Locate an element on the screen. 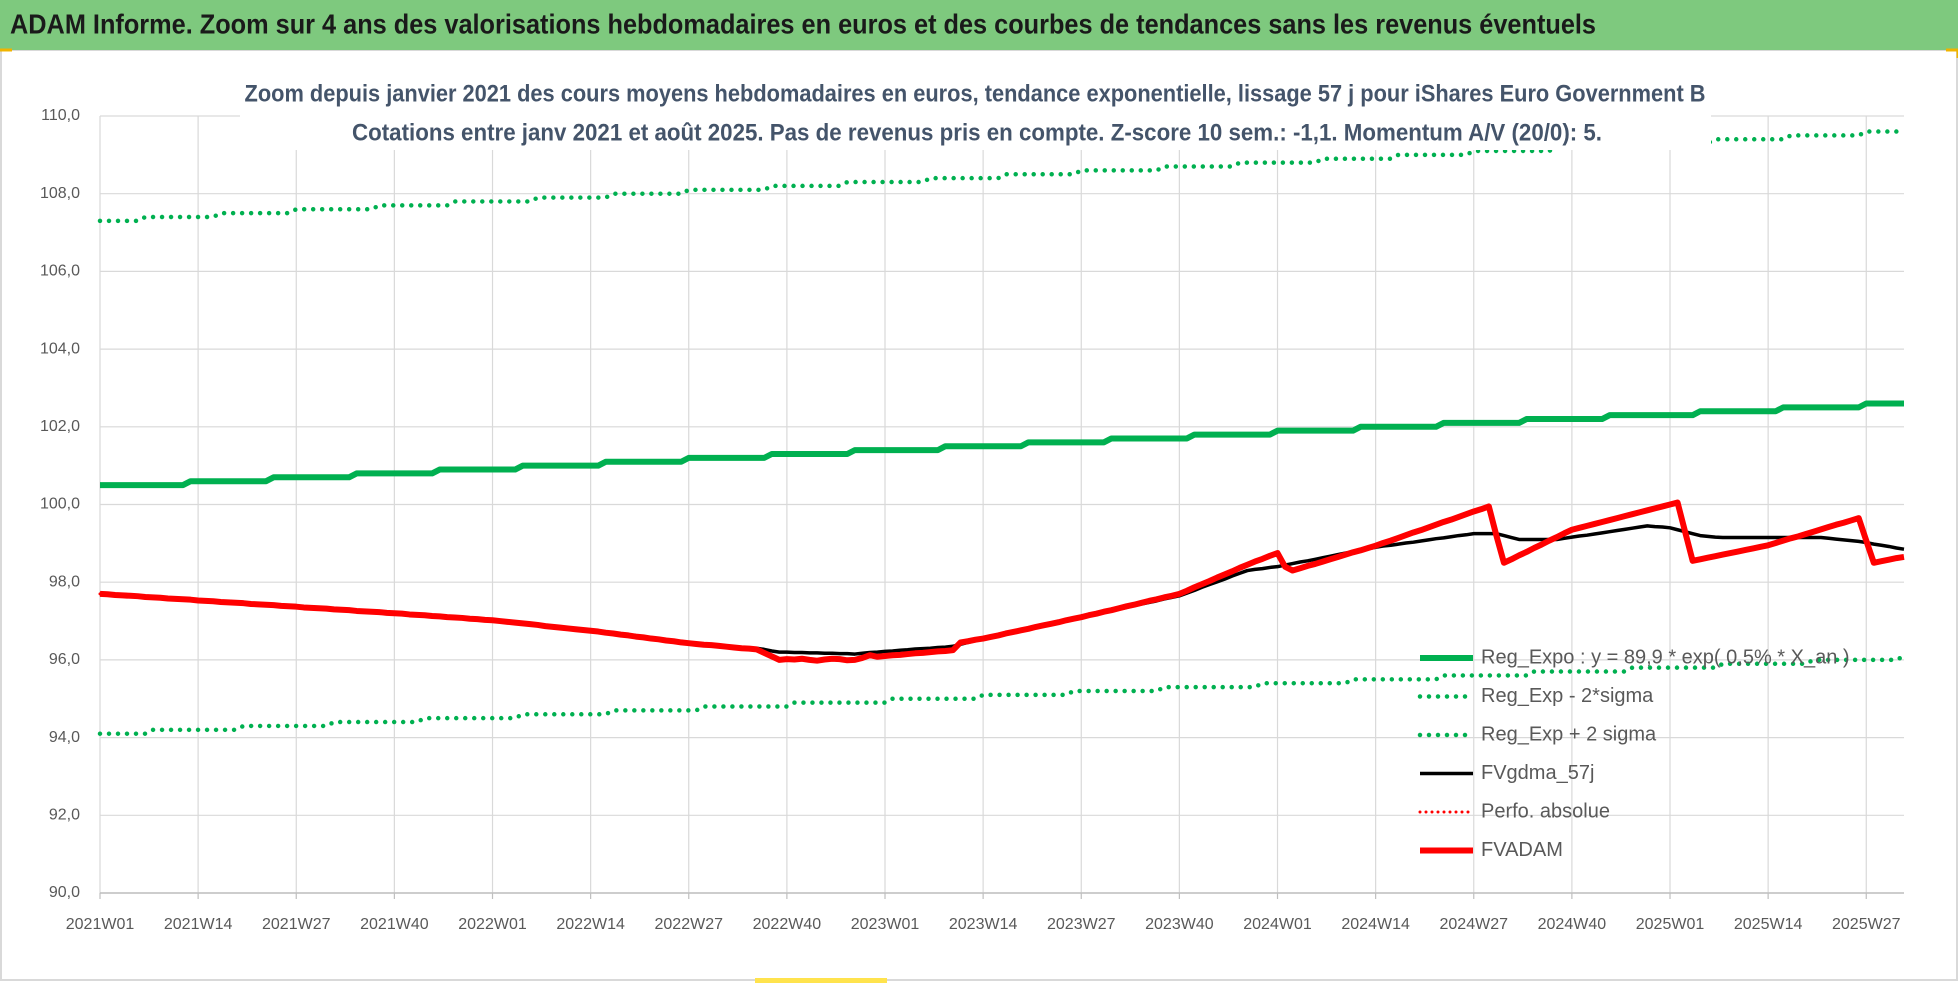 The height and width of the screenshot is (984, 1958). y-tick-label: 90,0 is located at coordinates (64, 892).